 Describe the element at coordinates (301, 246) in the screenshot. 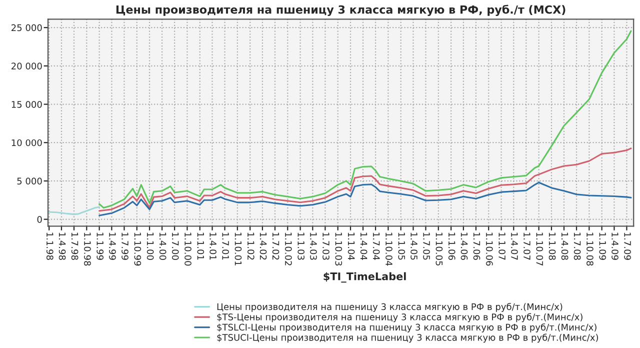

I see `x-tick-label: 1.1.03` at that location.